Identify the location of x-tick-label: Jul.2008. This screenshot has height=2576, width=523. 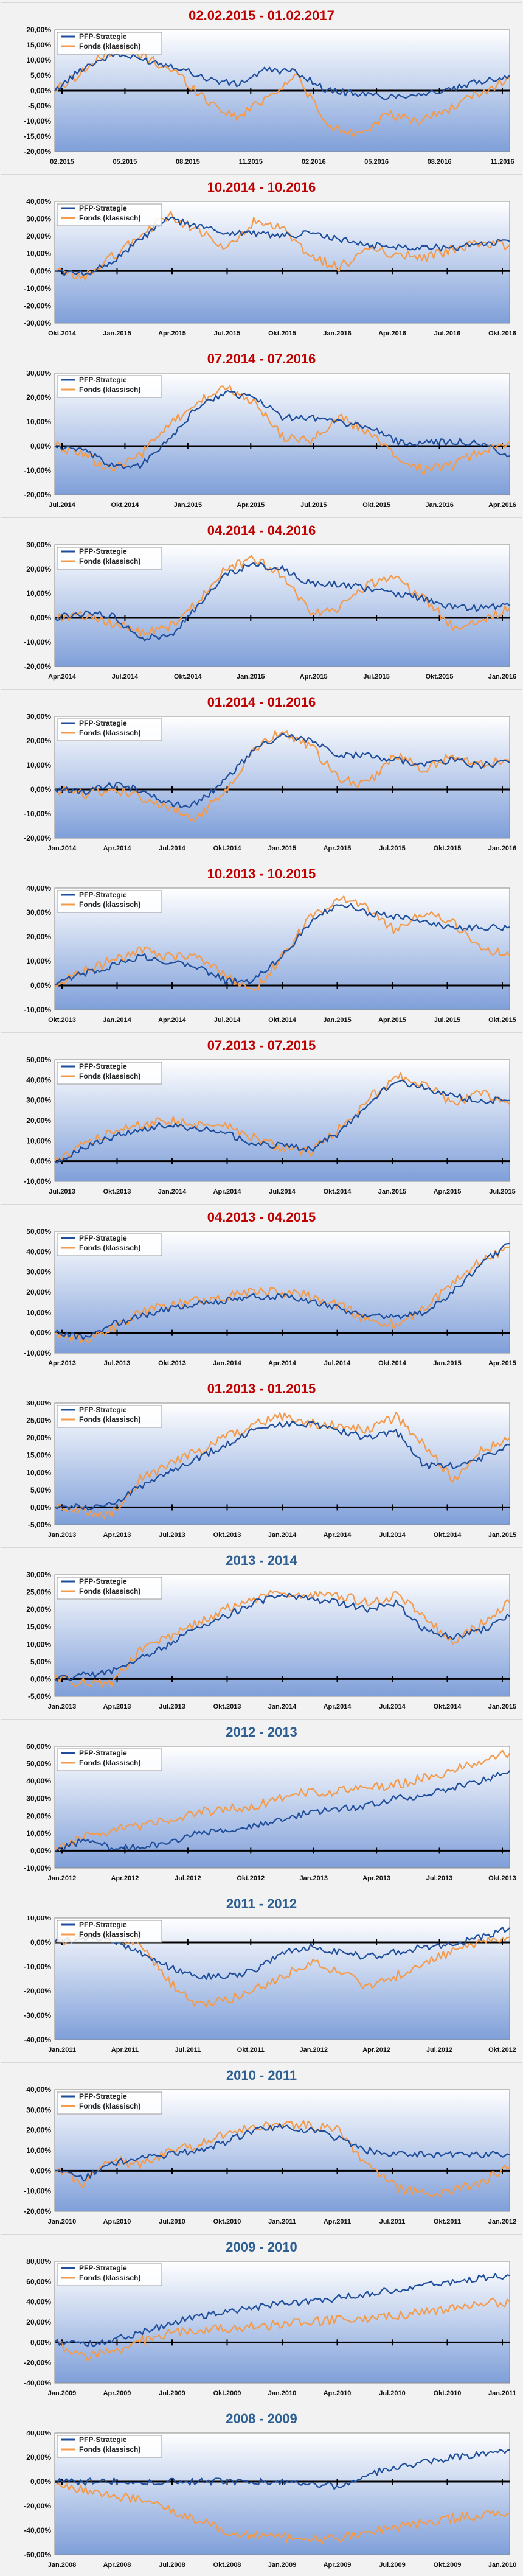
(172, 2565).